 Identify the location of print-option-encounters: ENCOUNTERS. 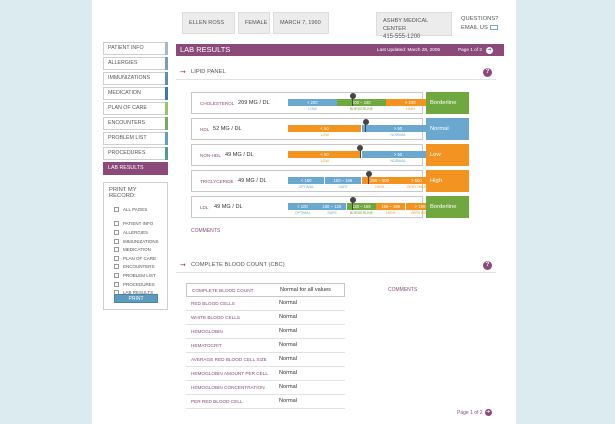
(135, 267).